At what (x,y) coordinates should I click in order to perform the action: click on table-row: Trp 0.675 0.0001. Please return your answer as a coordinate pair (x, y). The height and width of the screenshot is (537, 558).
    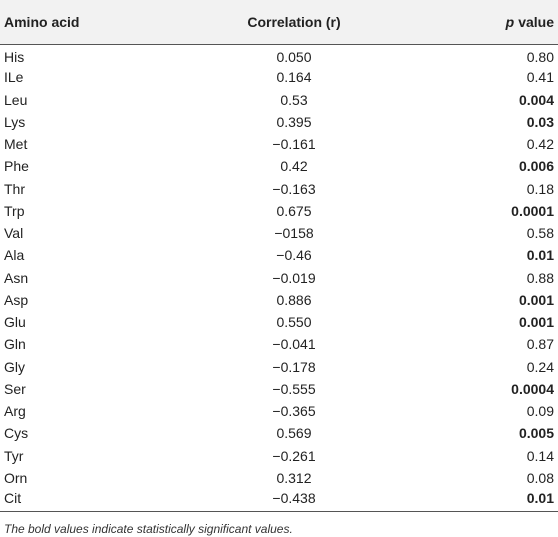
    Looking at the image, I should click on (279, 211).